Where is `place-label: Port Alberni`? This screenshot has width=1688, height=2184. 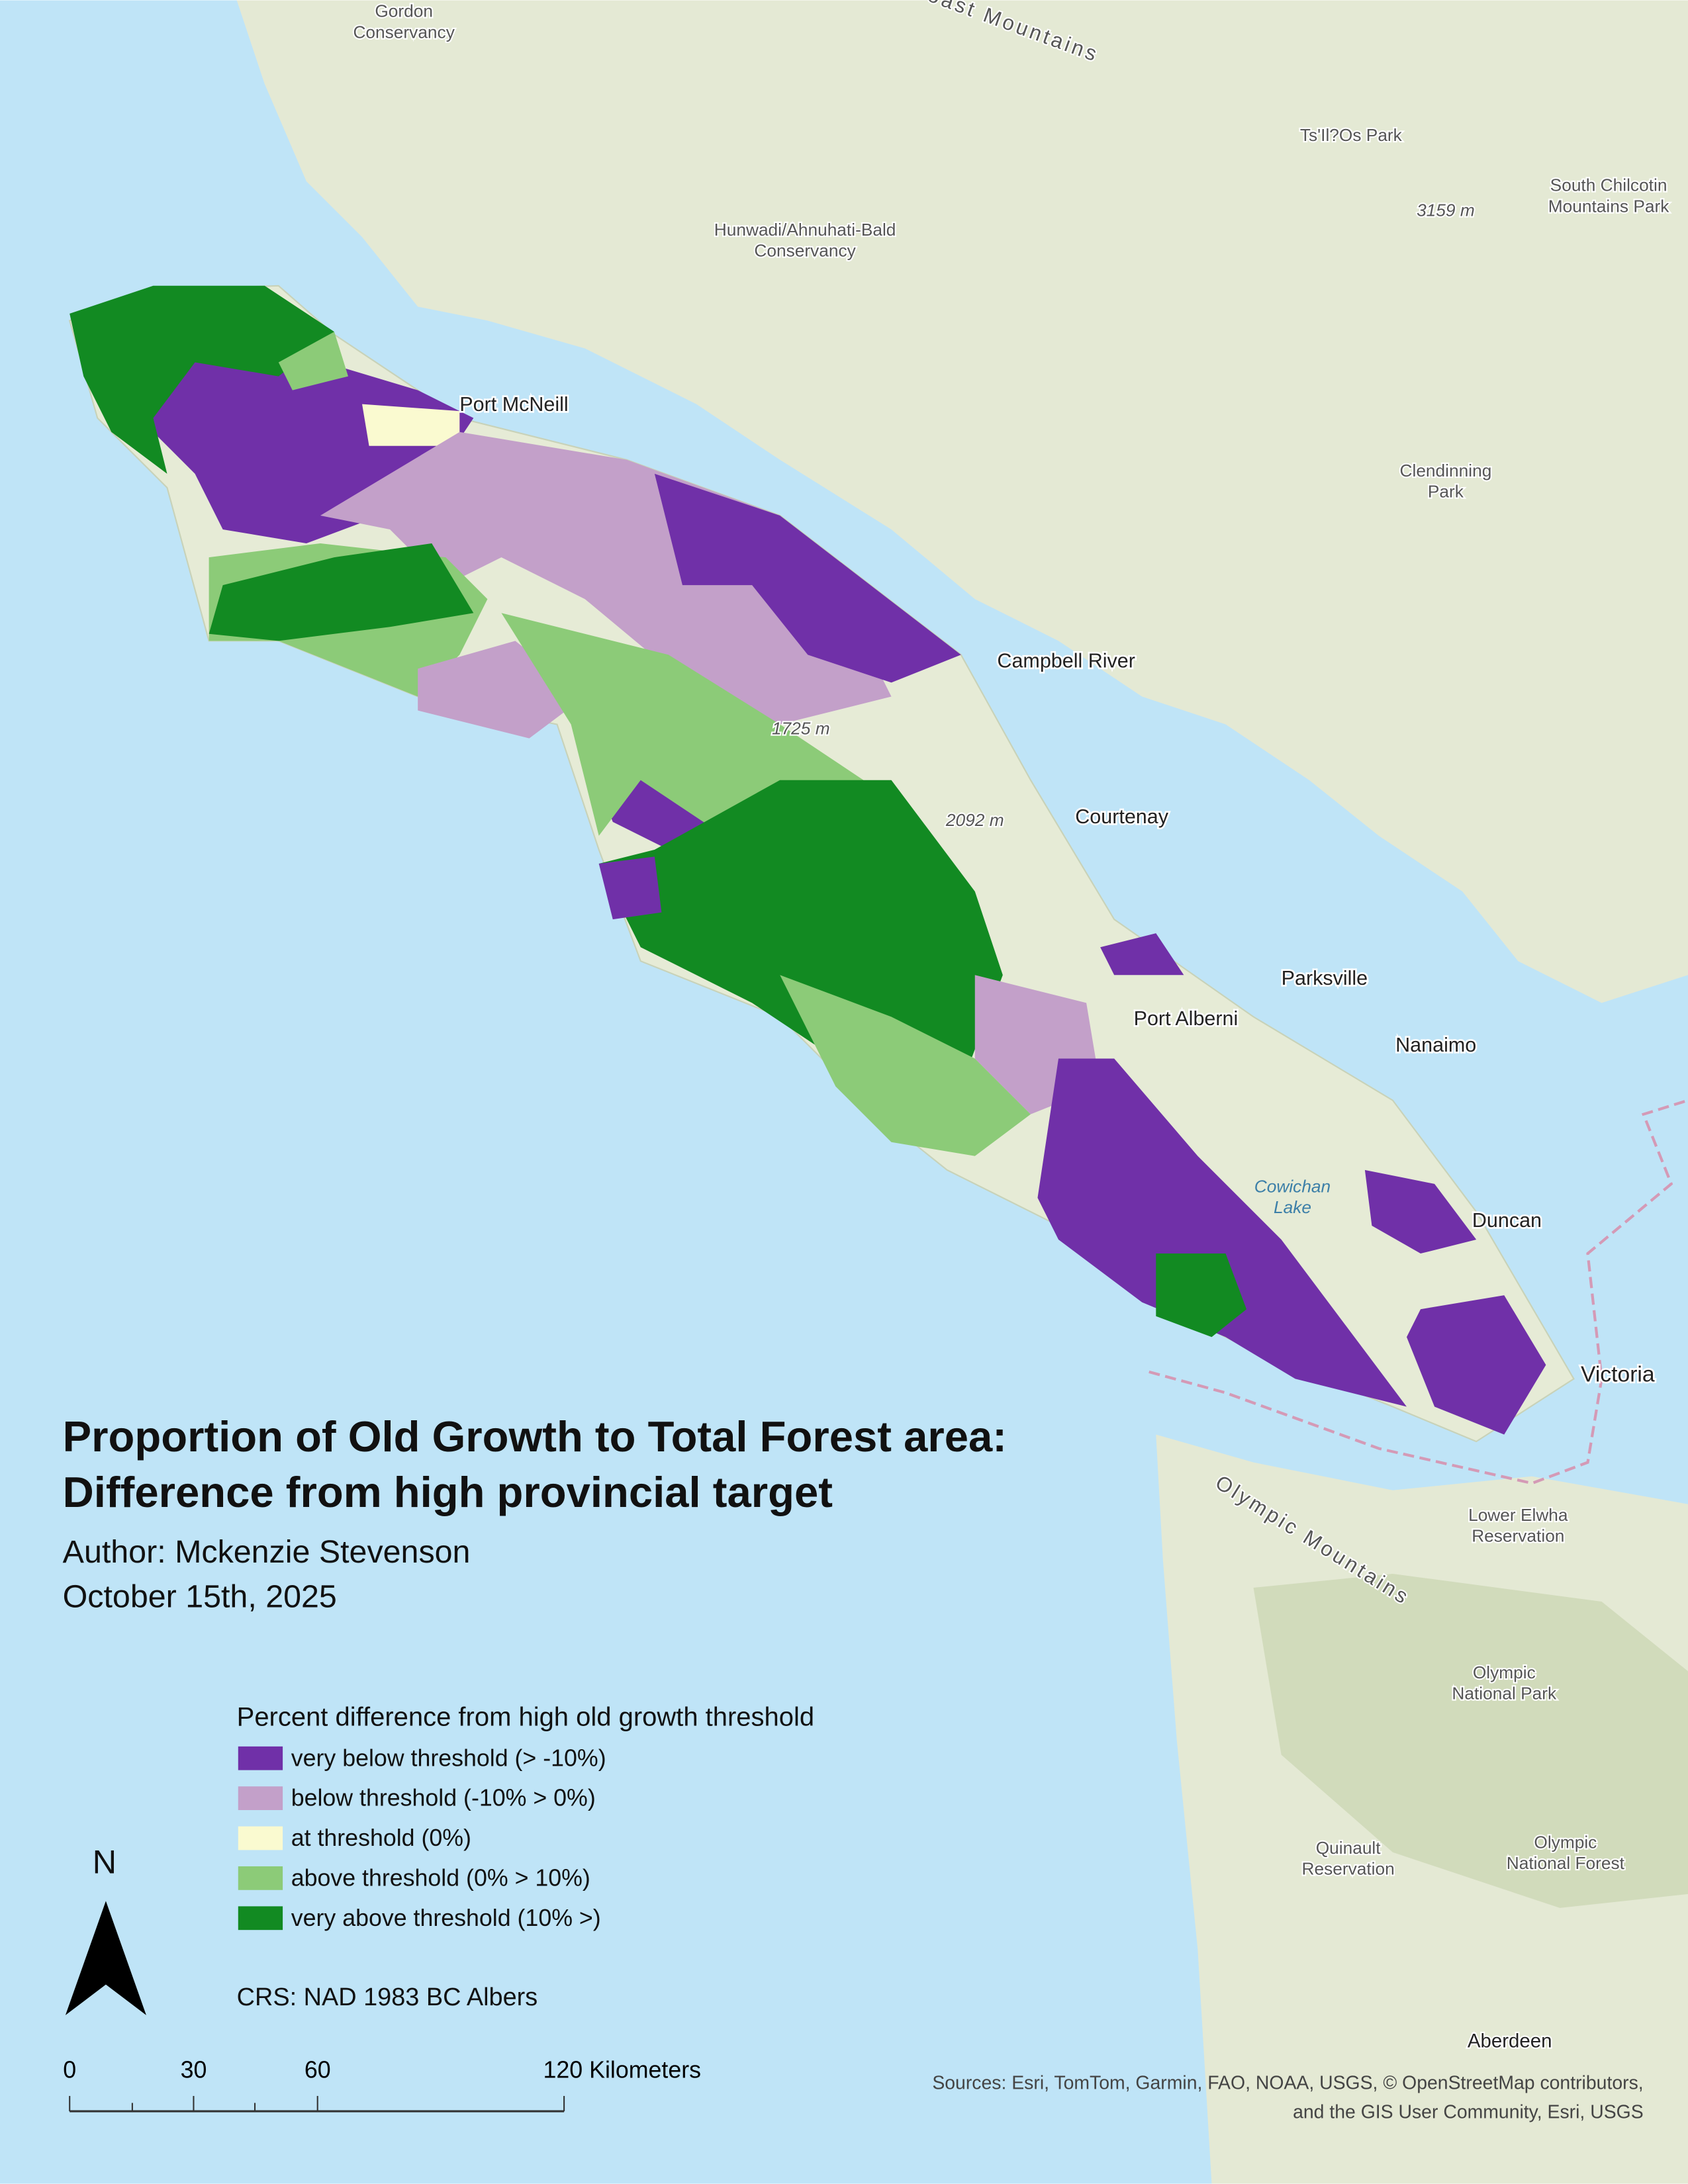
place-label: Port Alberni is located at coordinates (1186, 1018).